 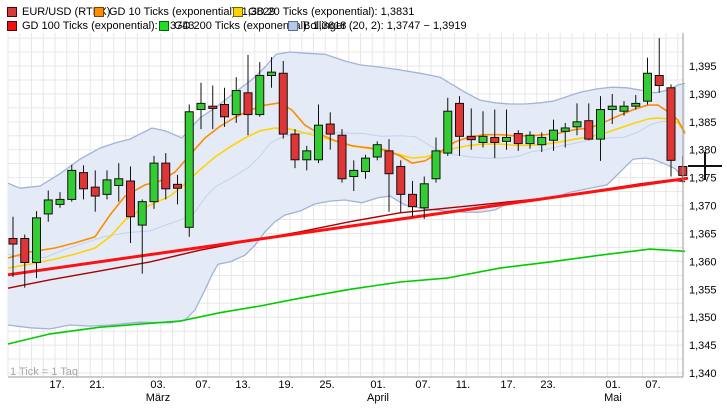 What do you see at coordinates (293, 26) in the screenshot?
I see `bollinger-swatch-icon` at bounding box center [293, 26].